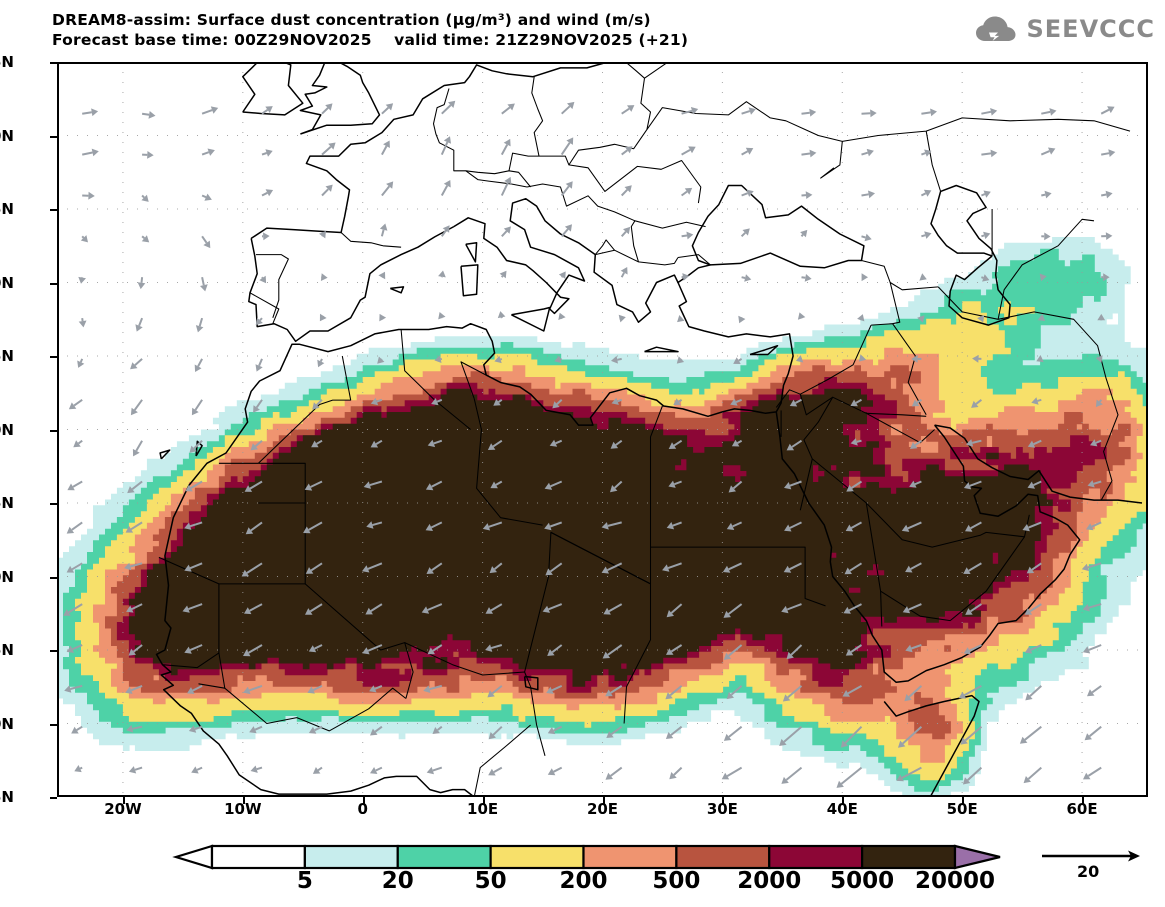 This screenshot has width=1165, height=907. Describe the element at coordinates (769, 881) in the screenshot. I see `colorbar-tick-2000: 2000` at that location.